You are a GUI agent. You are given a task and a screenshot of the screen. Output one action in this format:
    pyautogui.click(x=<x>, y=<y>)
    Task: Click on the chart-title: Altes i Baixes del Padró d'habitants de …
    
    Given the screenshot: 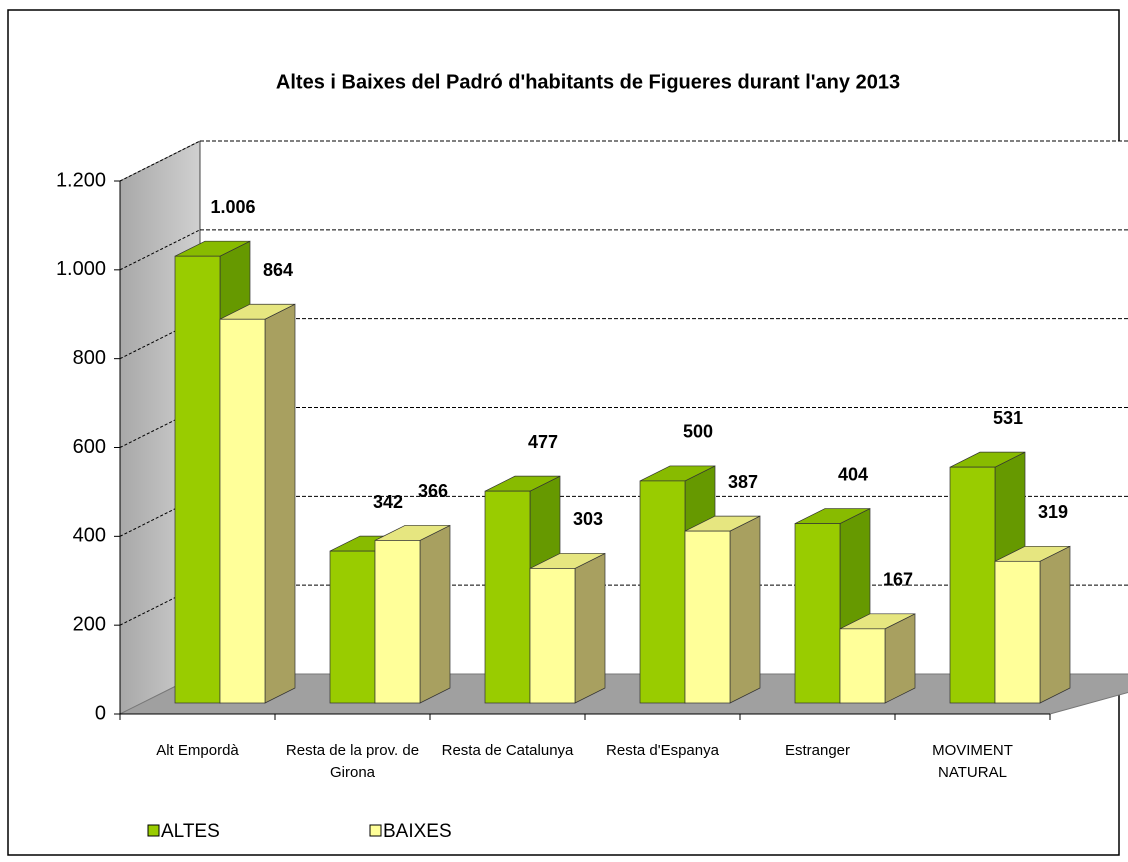 What is the action you would take?
    pyautogui.click(x=588, y=82)
    